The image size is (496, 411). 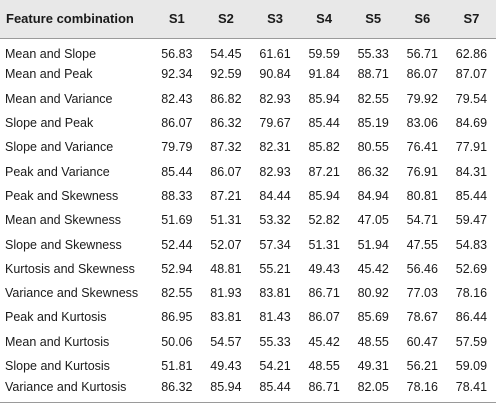 What do you see at coordinates (471, 220) in the screenshot?
I see `cell-s7: 59.47` at bounding box center [471, 220].